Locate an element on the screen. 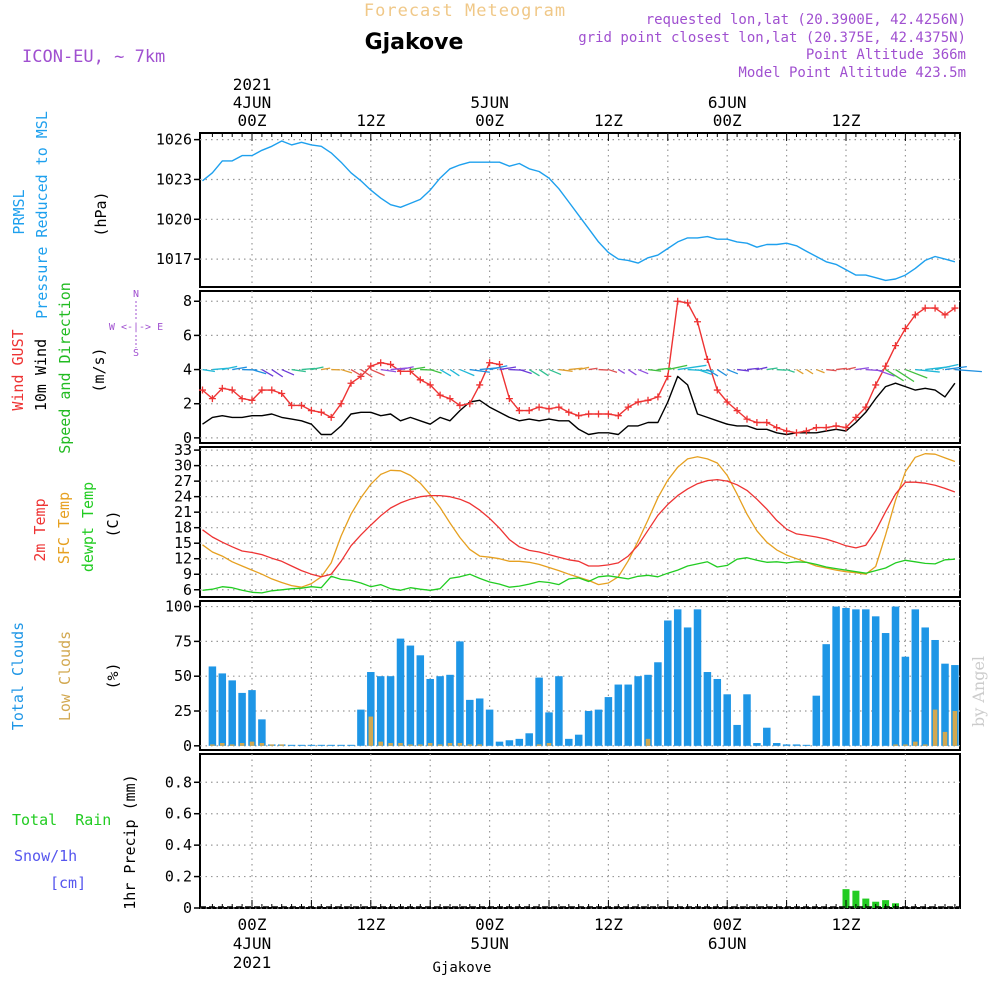  top-time-label: 12Z is located at coordinates (846, 120).